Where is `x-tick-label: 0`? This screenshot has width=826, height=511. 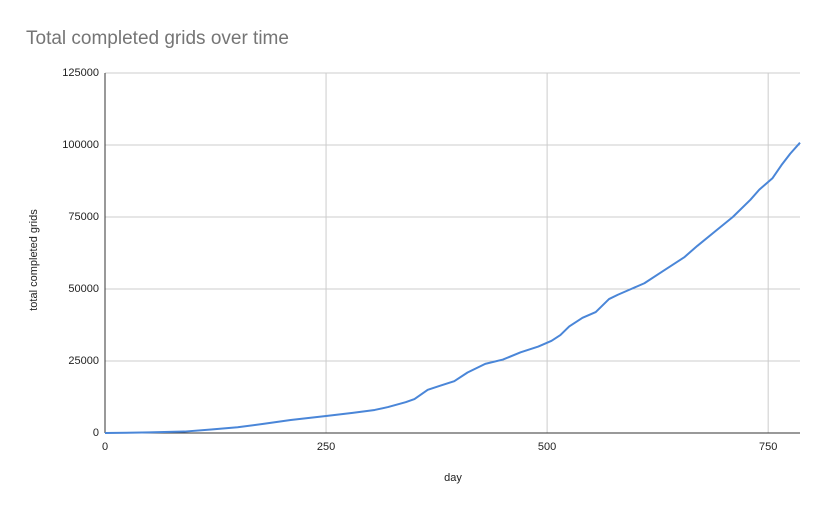 x-tick-label: 0 is located at coordinates (105, 447).